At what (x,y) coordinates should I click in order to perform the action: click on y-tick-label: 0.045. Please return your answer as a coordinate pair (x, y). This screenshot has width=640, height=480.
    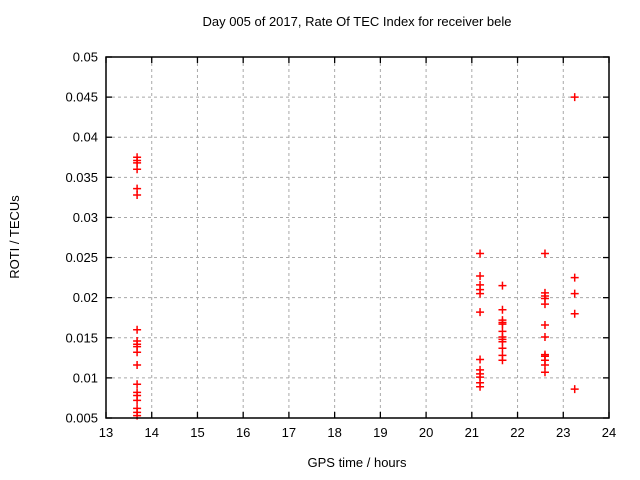
    Looking at the image, I should click on (81, 97).